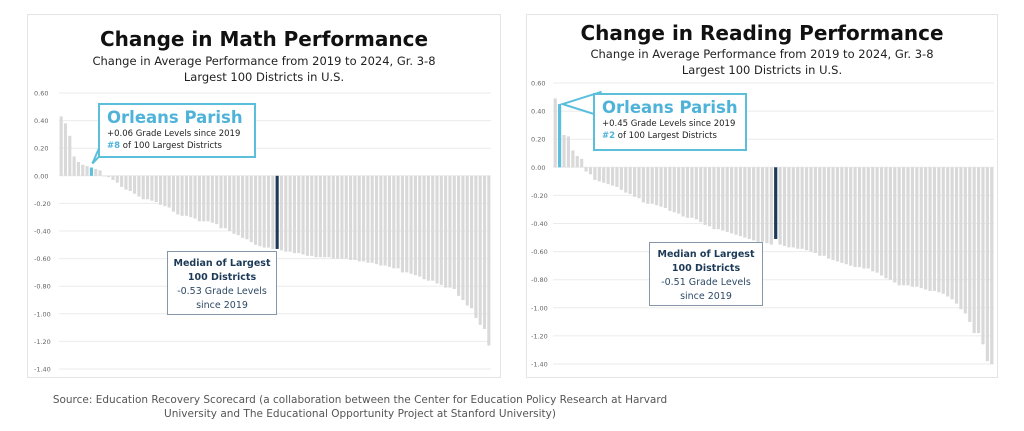 The width and height of the screenshot is (1024, 431). I want to click on callout-rank-text: of 100 Largest Districts, so click(171, 146).